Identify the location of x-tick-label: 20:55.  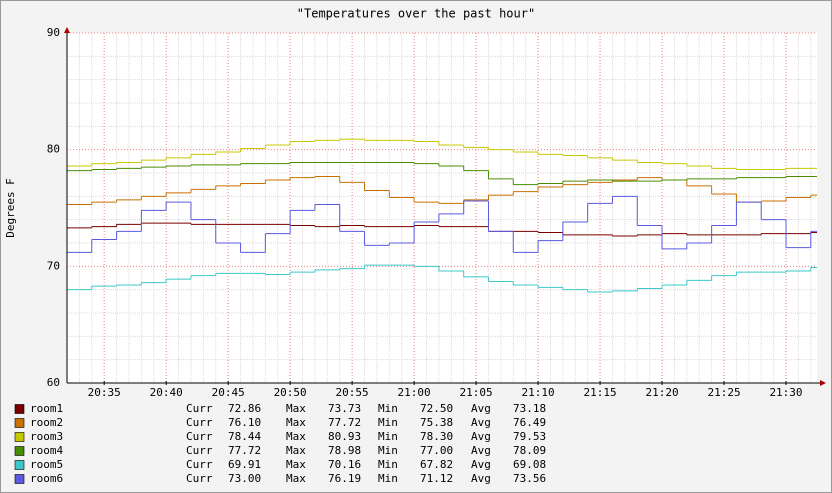
(352, 392).